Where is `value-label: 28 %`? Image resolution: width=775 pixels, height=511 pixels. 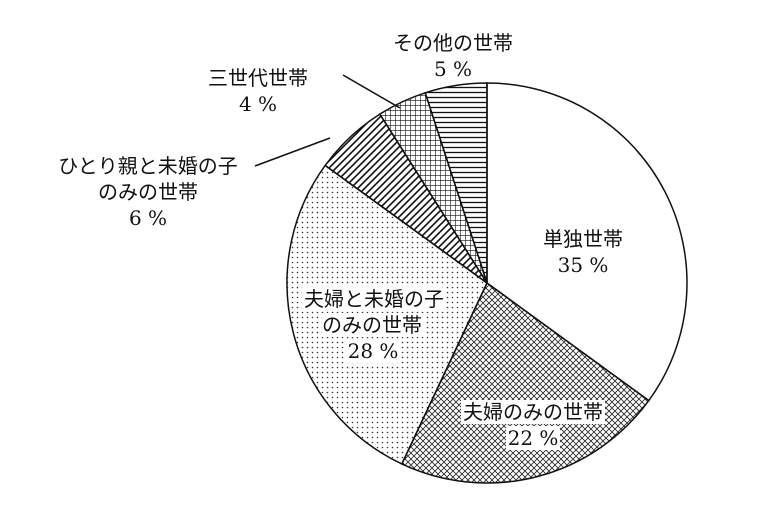 value-label: 28 % is located at coordinates (373, 351).